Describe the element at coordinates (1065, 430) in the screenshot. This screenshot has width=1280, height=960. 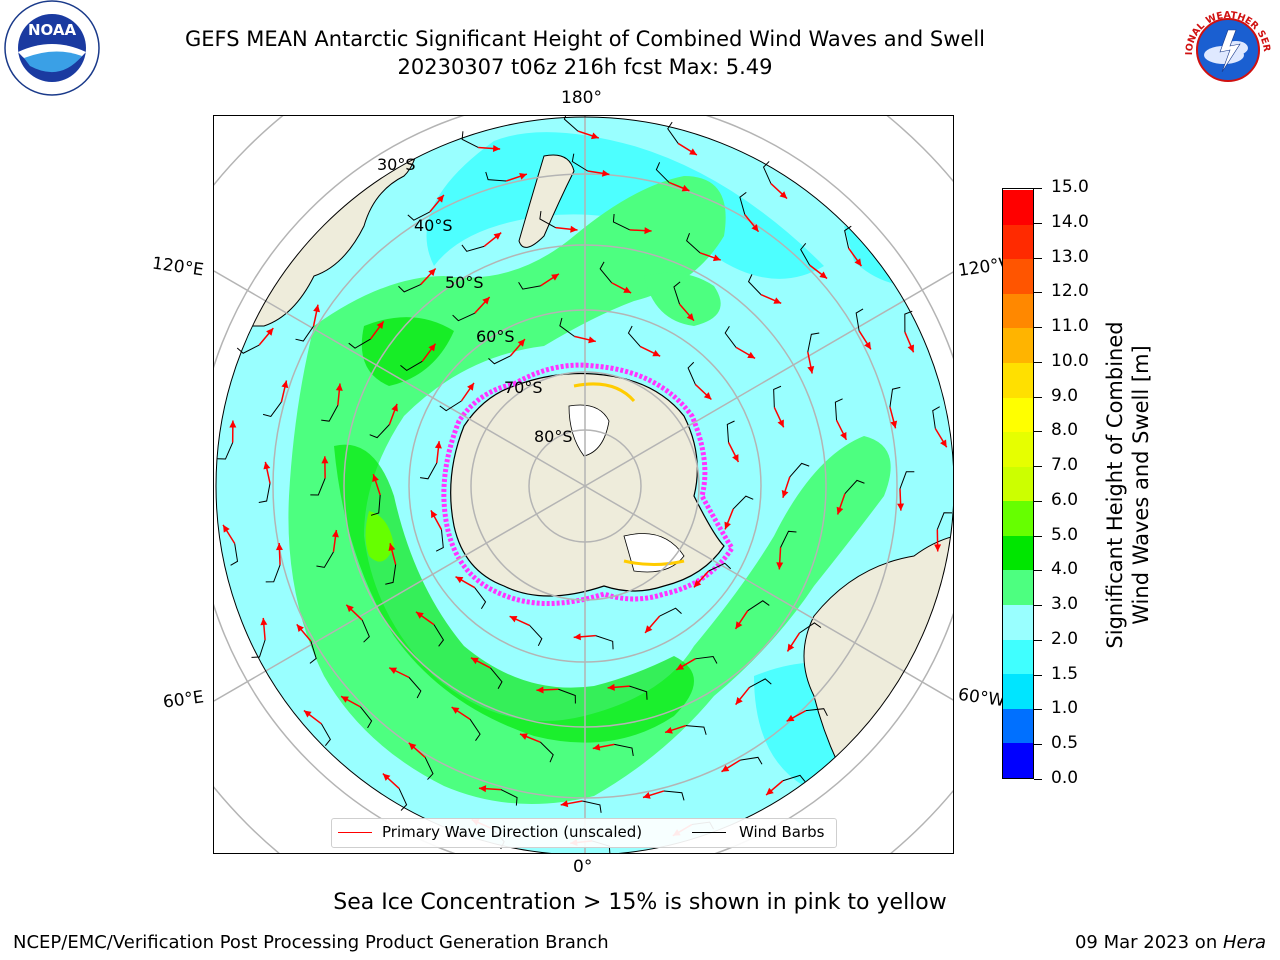
I see `colorbar-tick-label: 8.0` at that location.